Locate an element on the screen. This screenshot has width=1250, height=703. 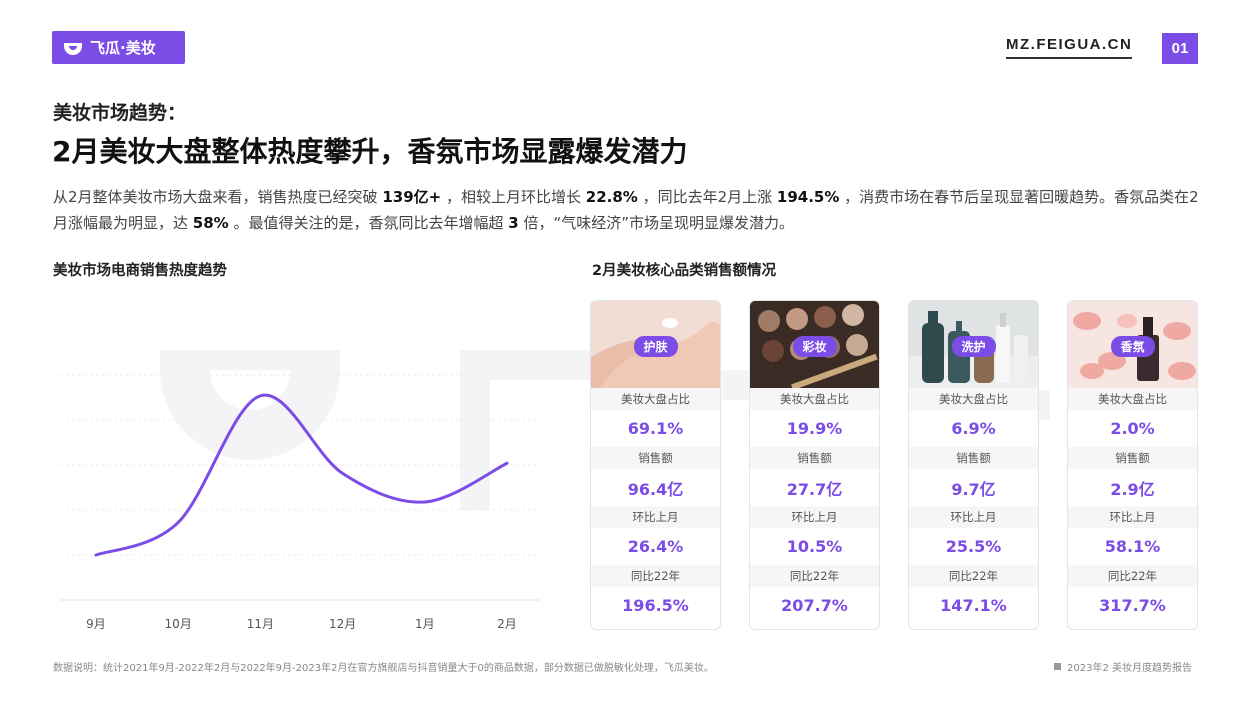
page-number: 01 is located at coordinates (1180, 48).